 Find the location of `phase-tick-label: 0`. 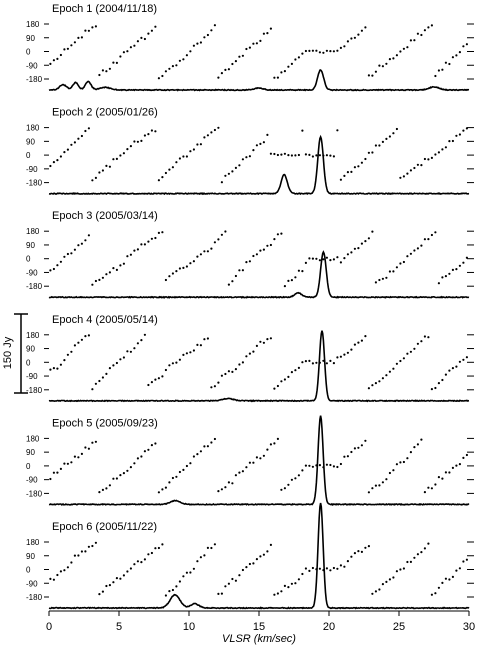

phase-tick-label: 0 is located at coordinates (28, 52).